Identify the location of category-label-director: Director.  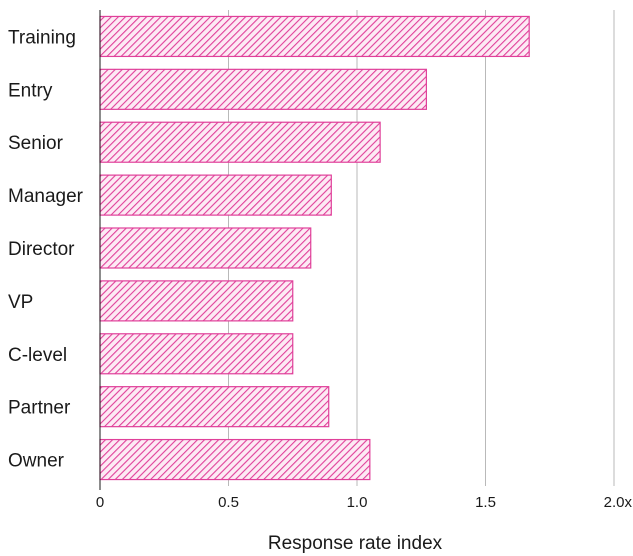
(41, 249).